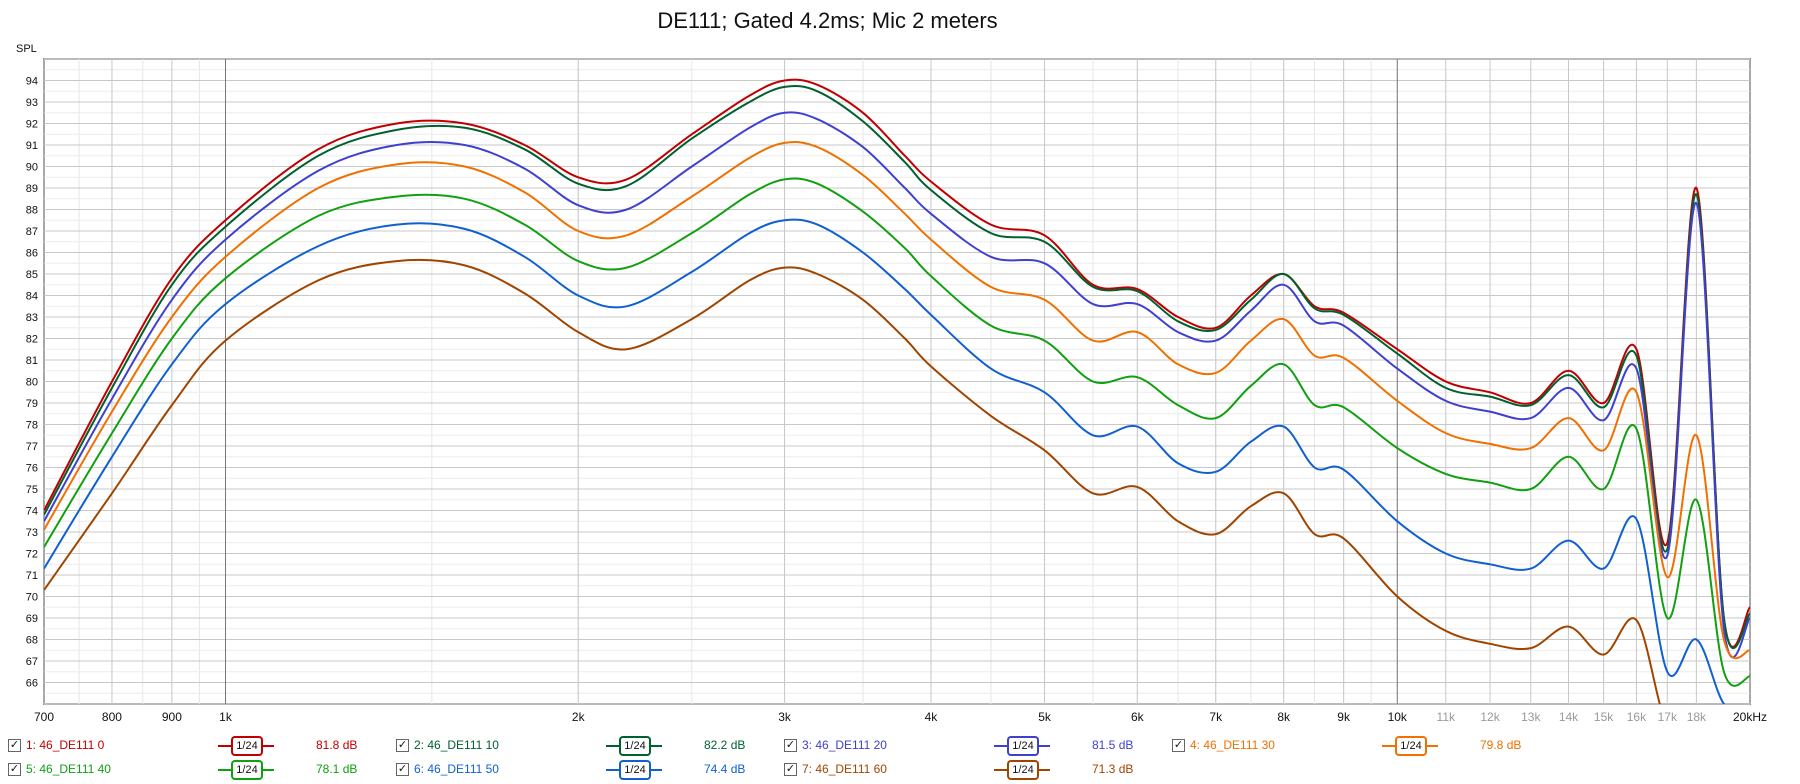 The height and width of the screenshot is (784, 1800). What do you see at coordinates (1531, 717) in the screenshot?
I see `x-tick-label: 13k` at bounding box center [1531, 717].